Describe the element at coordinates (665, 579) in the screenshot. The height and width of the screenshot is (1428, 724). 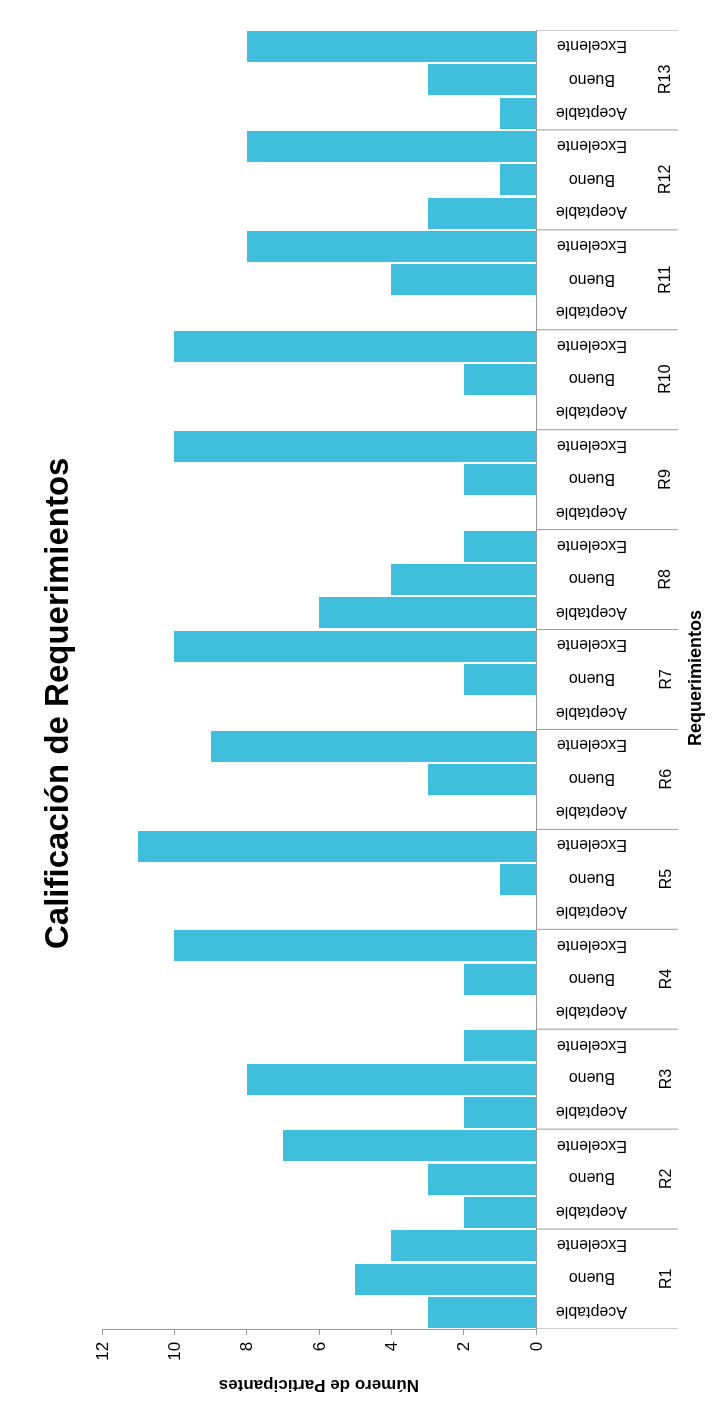
I see `text: R8` at that location.